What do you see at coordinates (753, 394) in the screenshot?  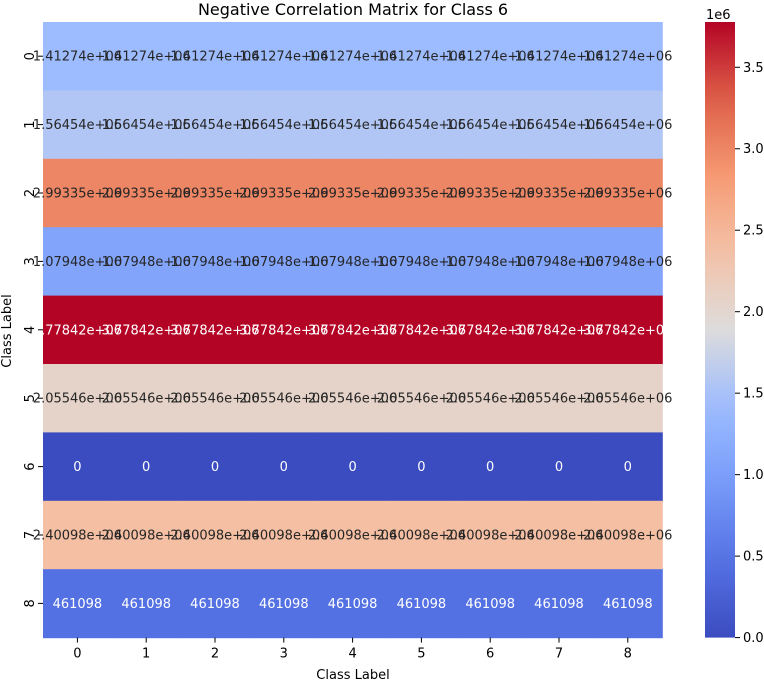 I see `colorbar-tick-label: 1.5` at bounding box center [753, 394].